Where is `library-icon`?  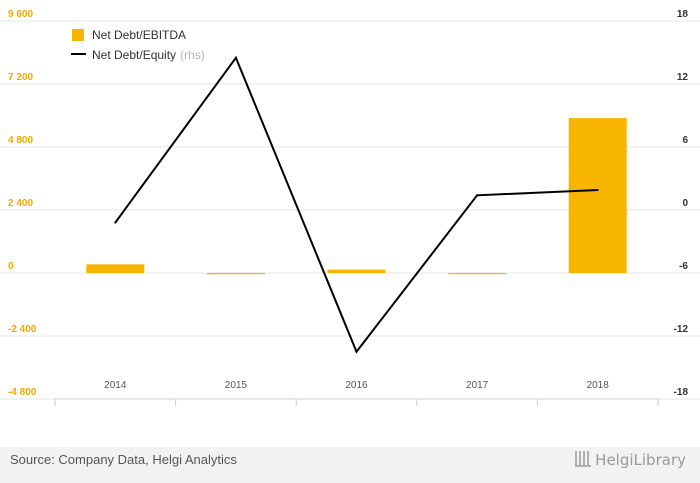
library-icon is located at coordinates (583, 459).